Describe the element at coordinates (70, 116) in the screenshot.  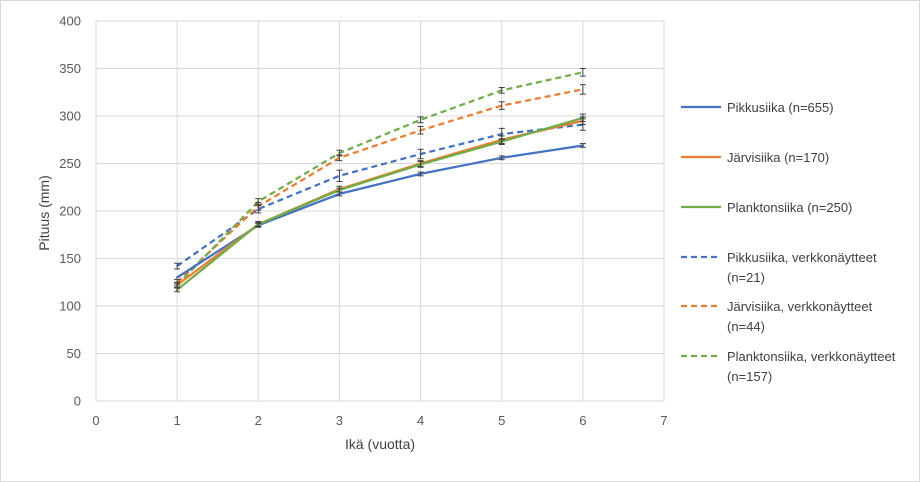
I see `y-tick-label: 300` at that location.